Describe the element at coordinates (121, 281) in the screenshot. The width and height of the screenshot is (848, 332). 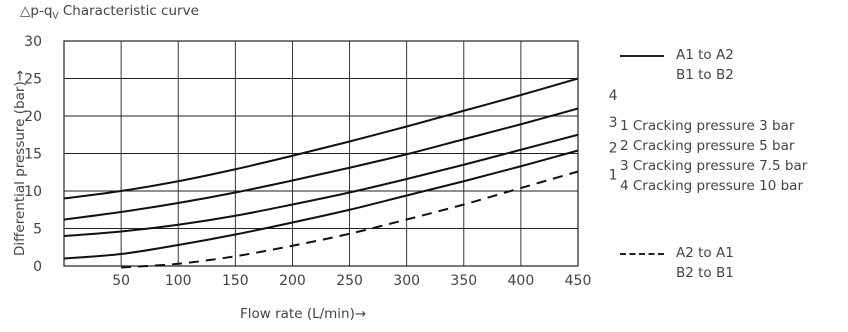
I see `x-tick-label-50: 50` at that location.